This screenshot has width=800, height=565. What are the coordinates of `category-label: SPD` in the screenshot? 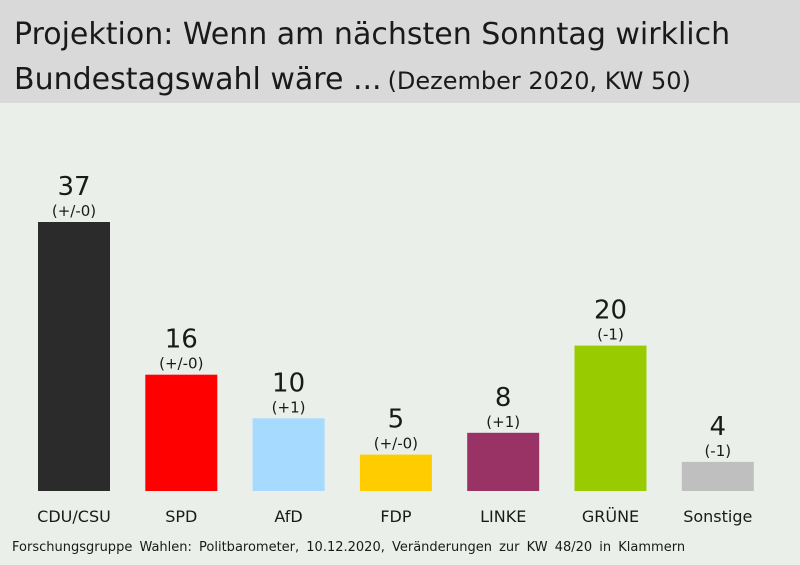 It's located at (181, 516).